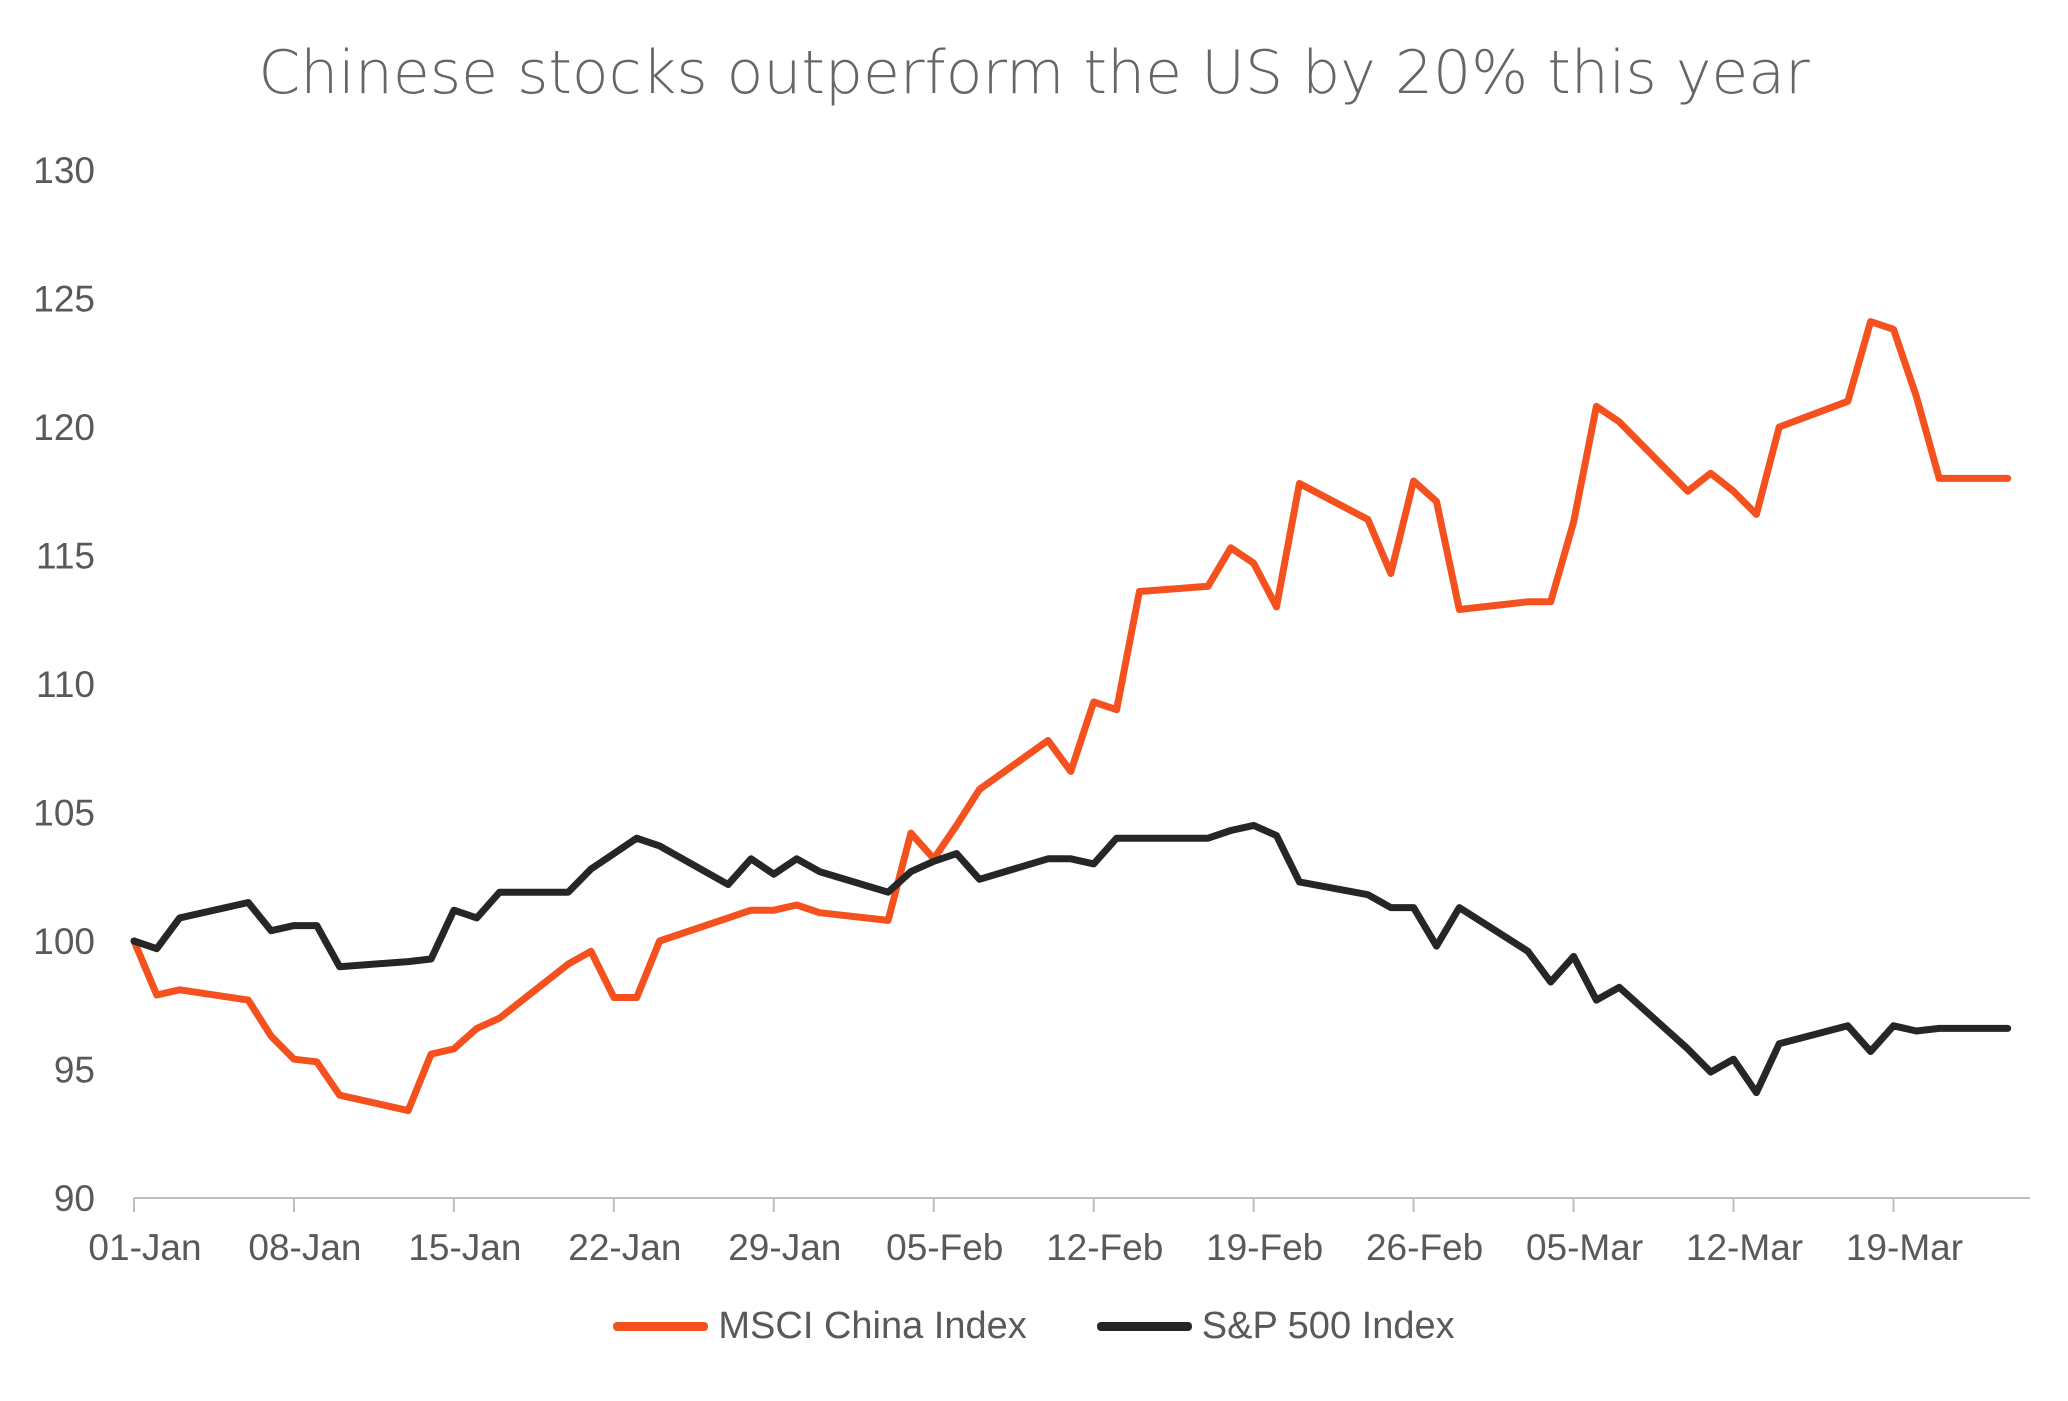 This screenshot has width=2068, height=1401. What do you see at coordinates (74, 1198) in the screenshot?
I see `y-tick-label: 90` at bounding box center [74, 1198].